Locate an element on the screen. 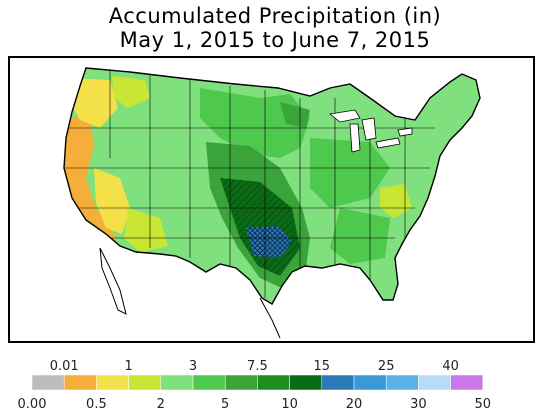 This screenshot has width=550, height=413. legend-bottom-label: 20 is located at coordinates (354, 404).